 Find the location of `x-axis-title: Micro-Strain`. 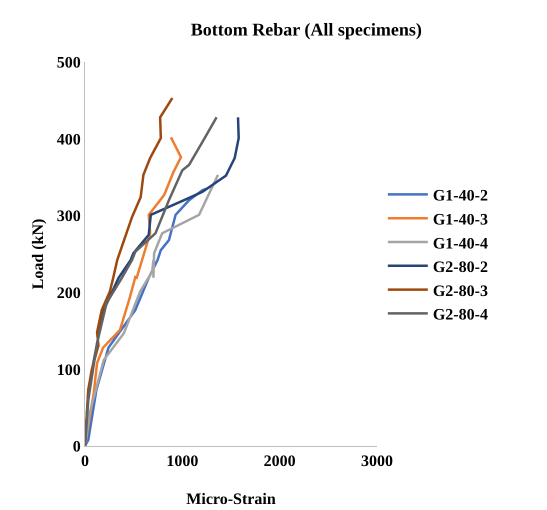

x-axis-title: Micro-Strain is located at coordinates (231, 499).